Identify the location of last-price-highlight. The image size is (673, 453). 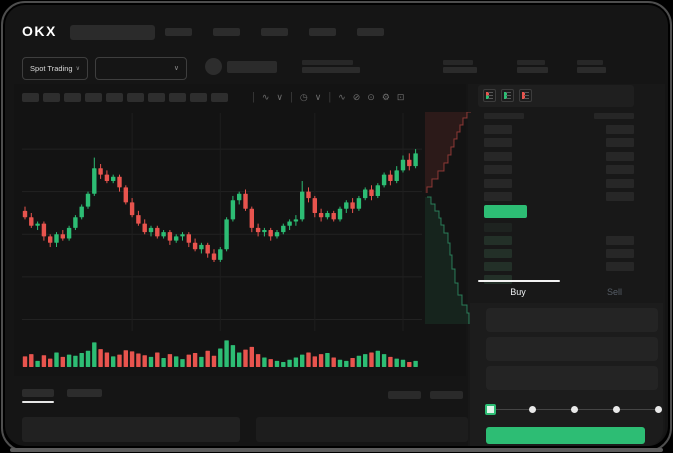
(505, 211).